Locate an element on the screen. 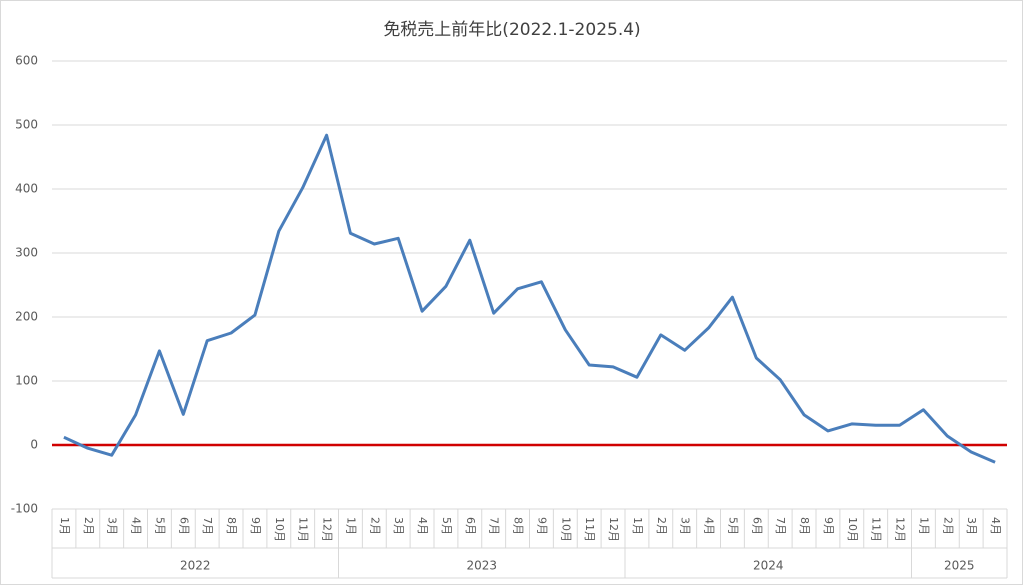 The height and width of the screenshot is (586, 1024). y-tick-label: 600 is located at coordinates (26, 61).